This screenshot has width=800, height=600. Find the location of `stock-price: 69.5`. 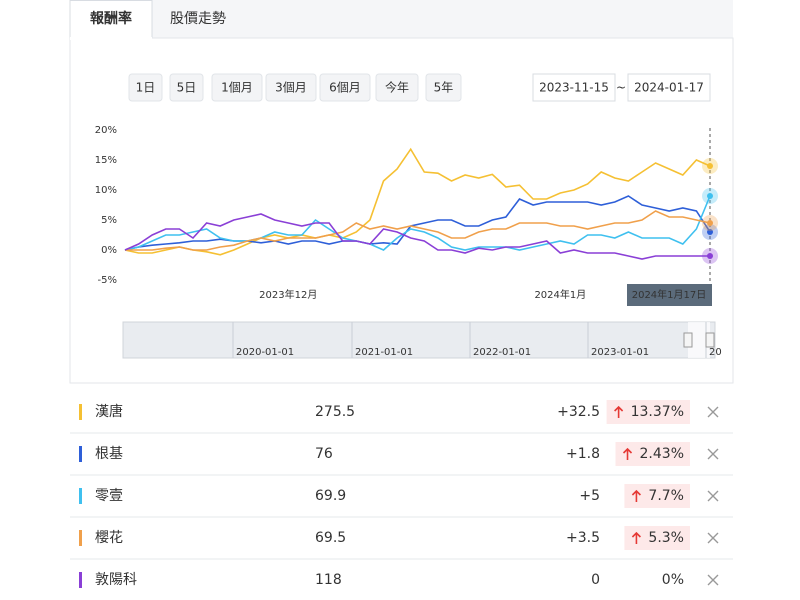

stock-price: 69.5 is located at coordinates (330, 538).